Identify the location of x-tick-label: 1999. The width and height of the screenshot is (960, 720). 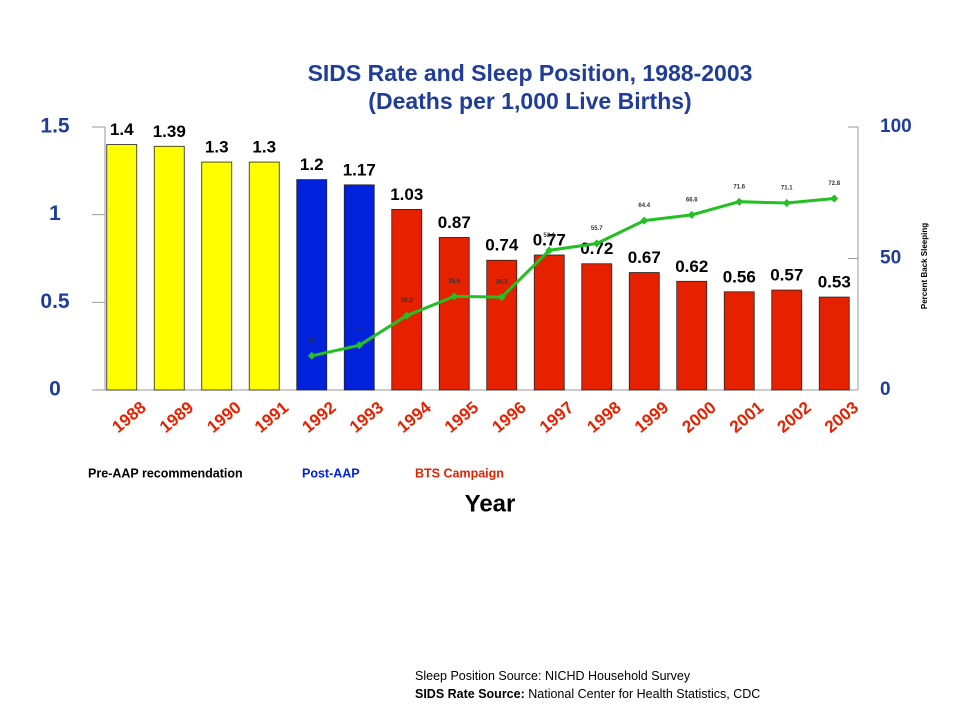
(651, 417).